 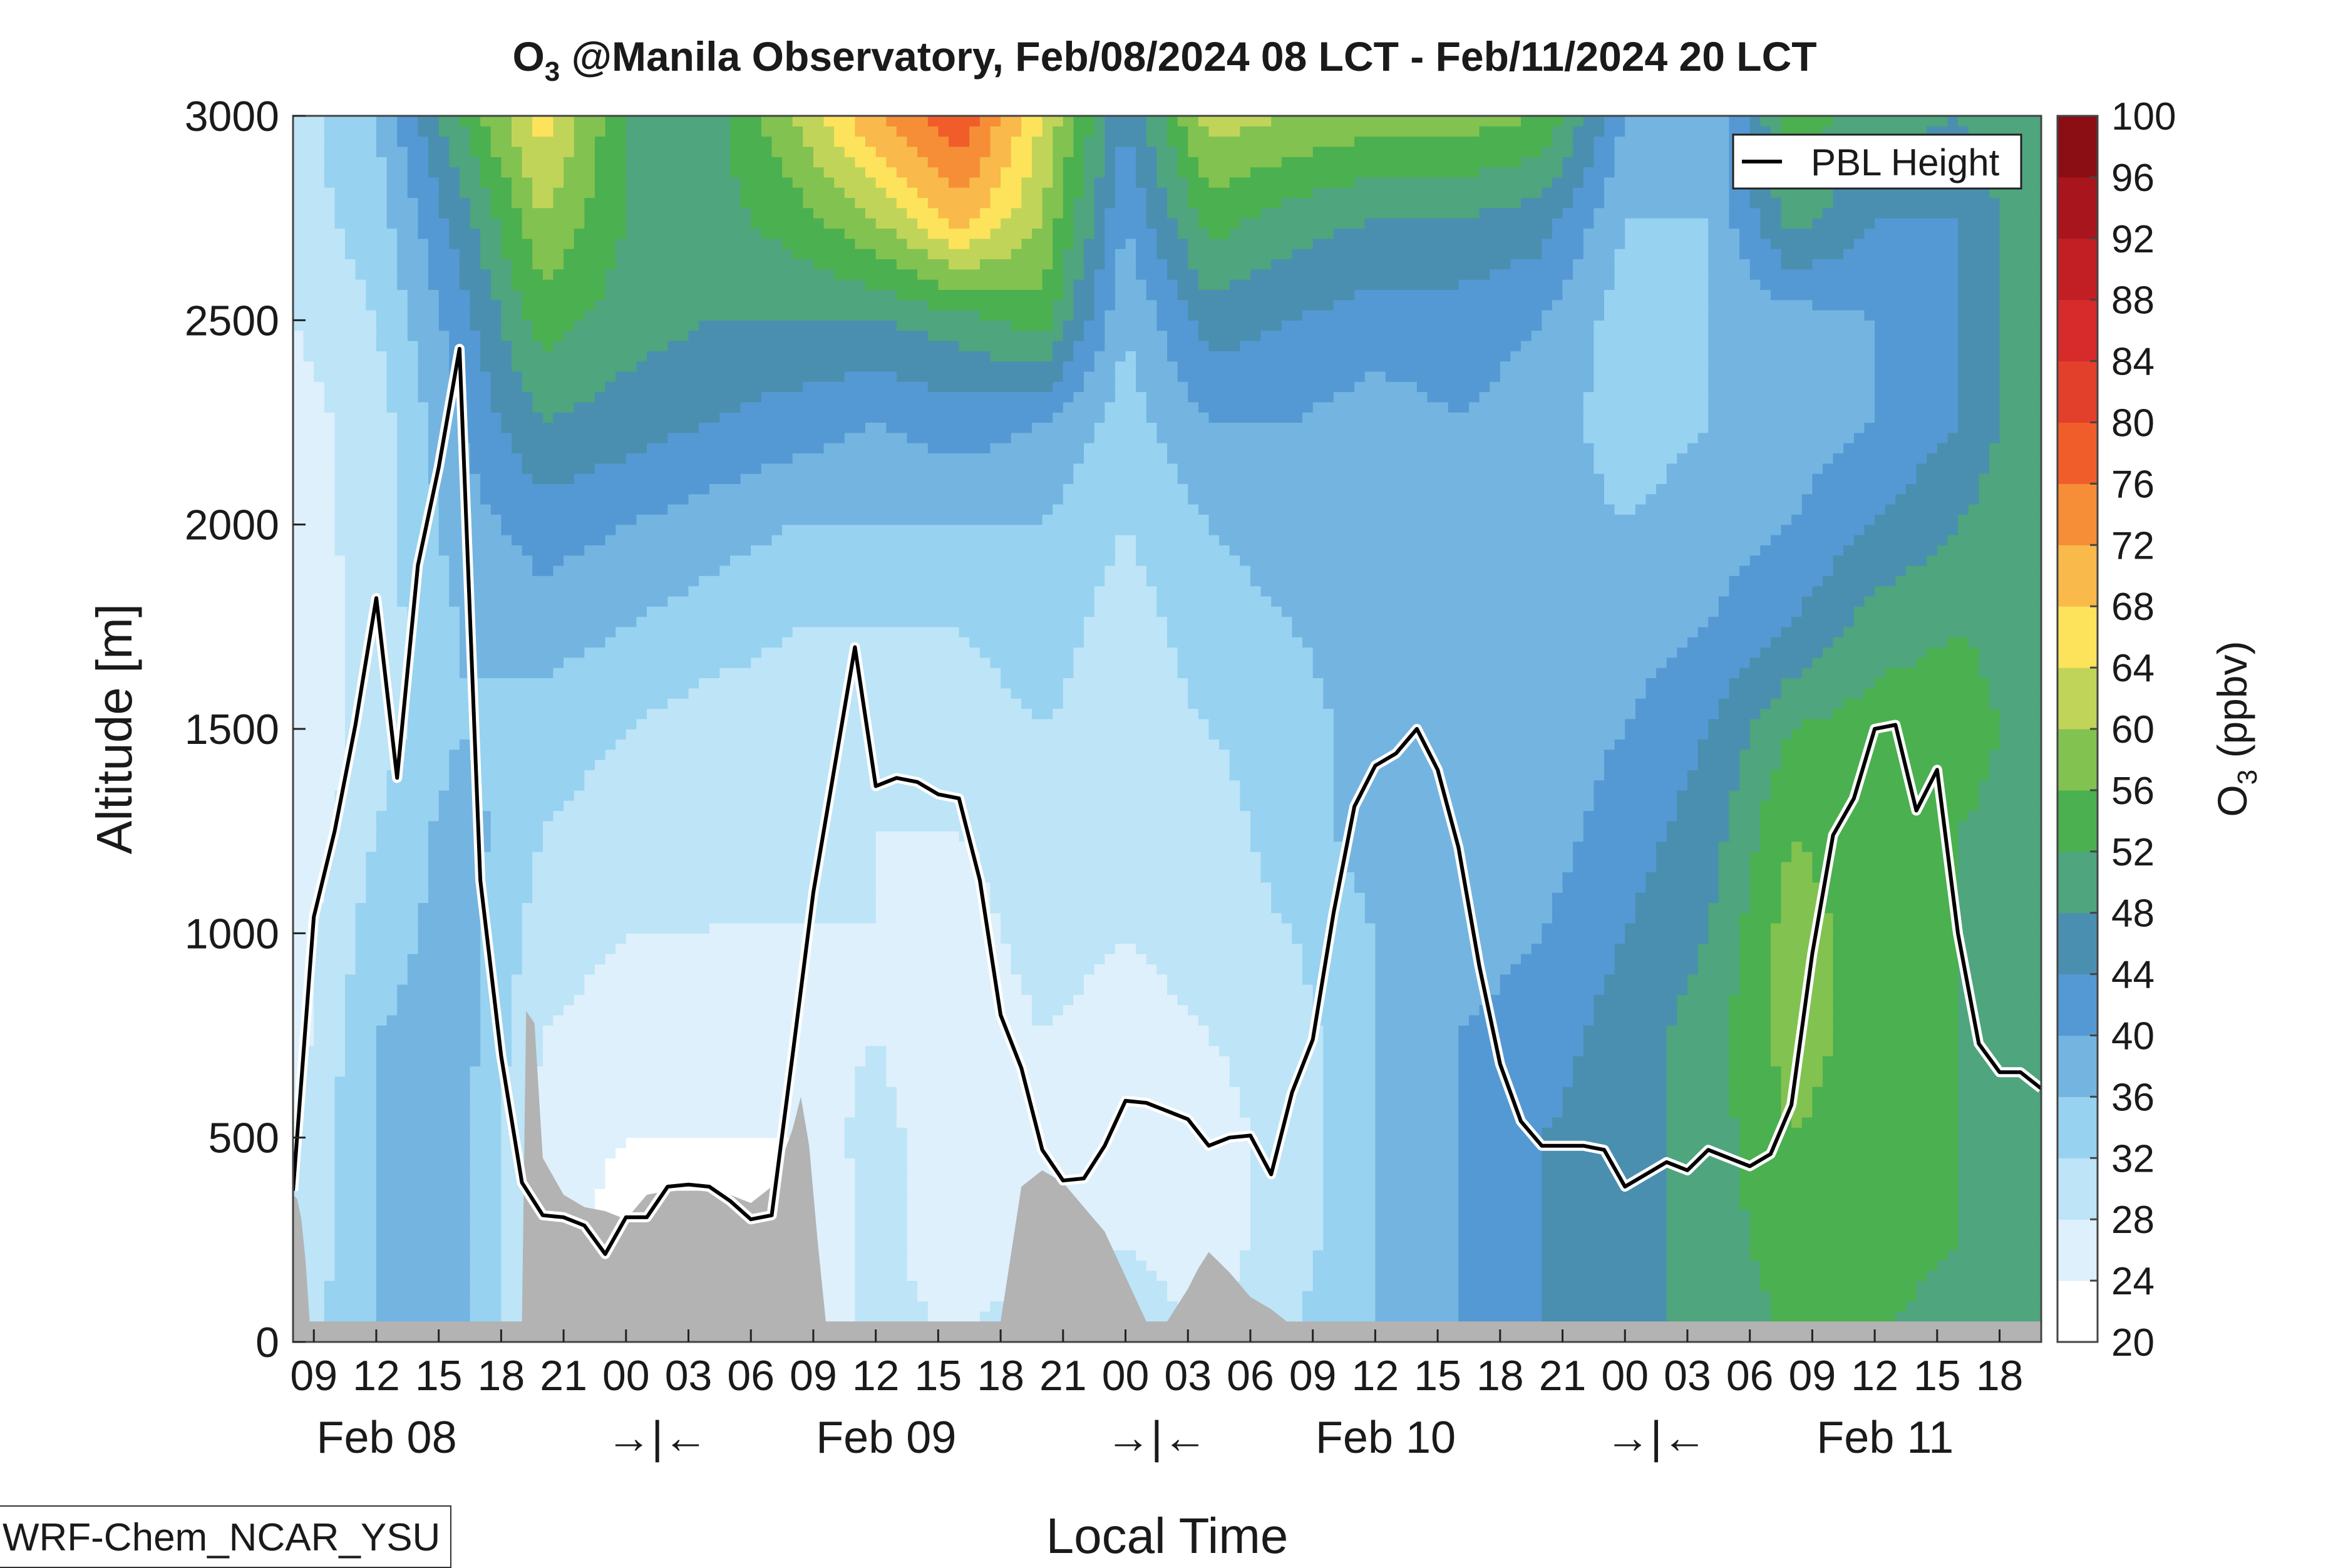 What do you see at coordinates (2133, 179) in the screenshot?
I see `colorbar-tick-label: 96` at bounding box center [2133, 179].